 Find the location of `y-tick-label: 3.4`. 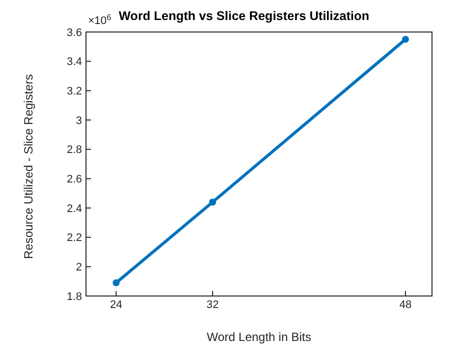

y-tick-label: 3.4 is located at coordinates (74, 62).